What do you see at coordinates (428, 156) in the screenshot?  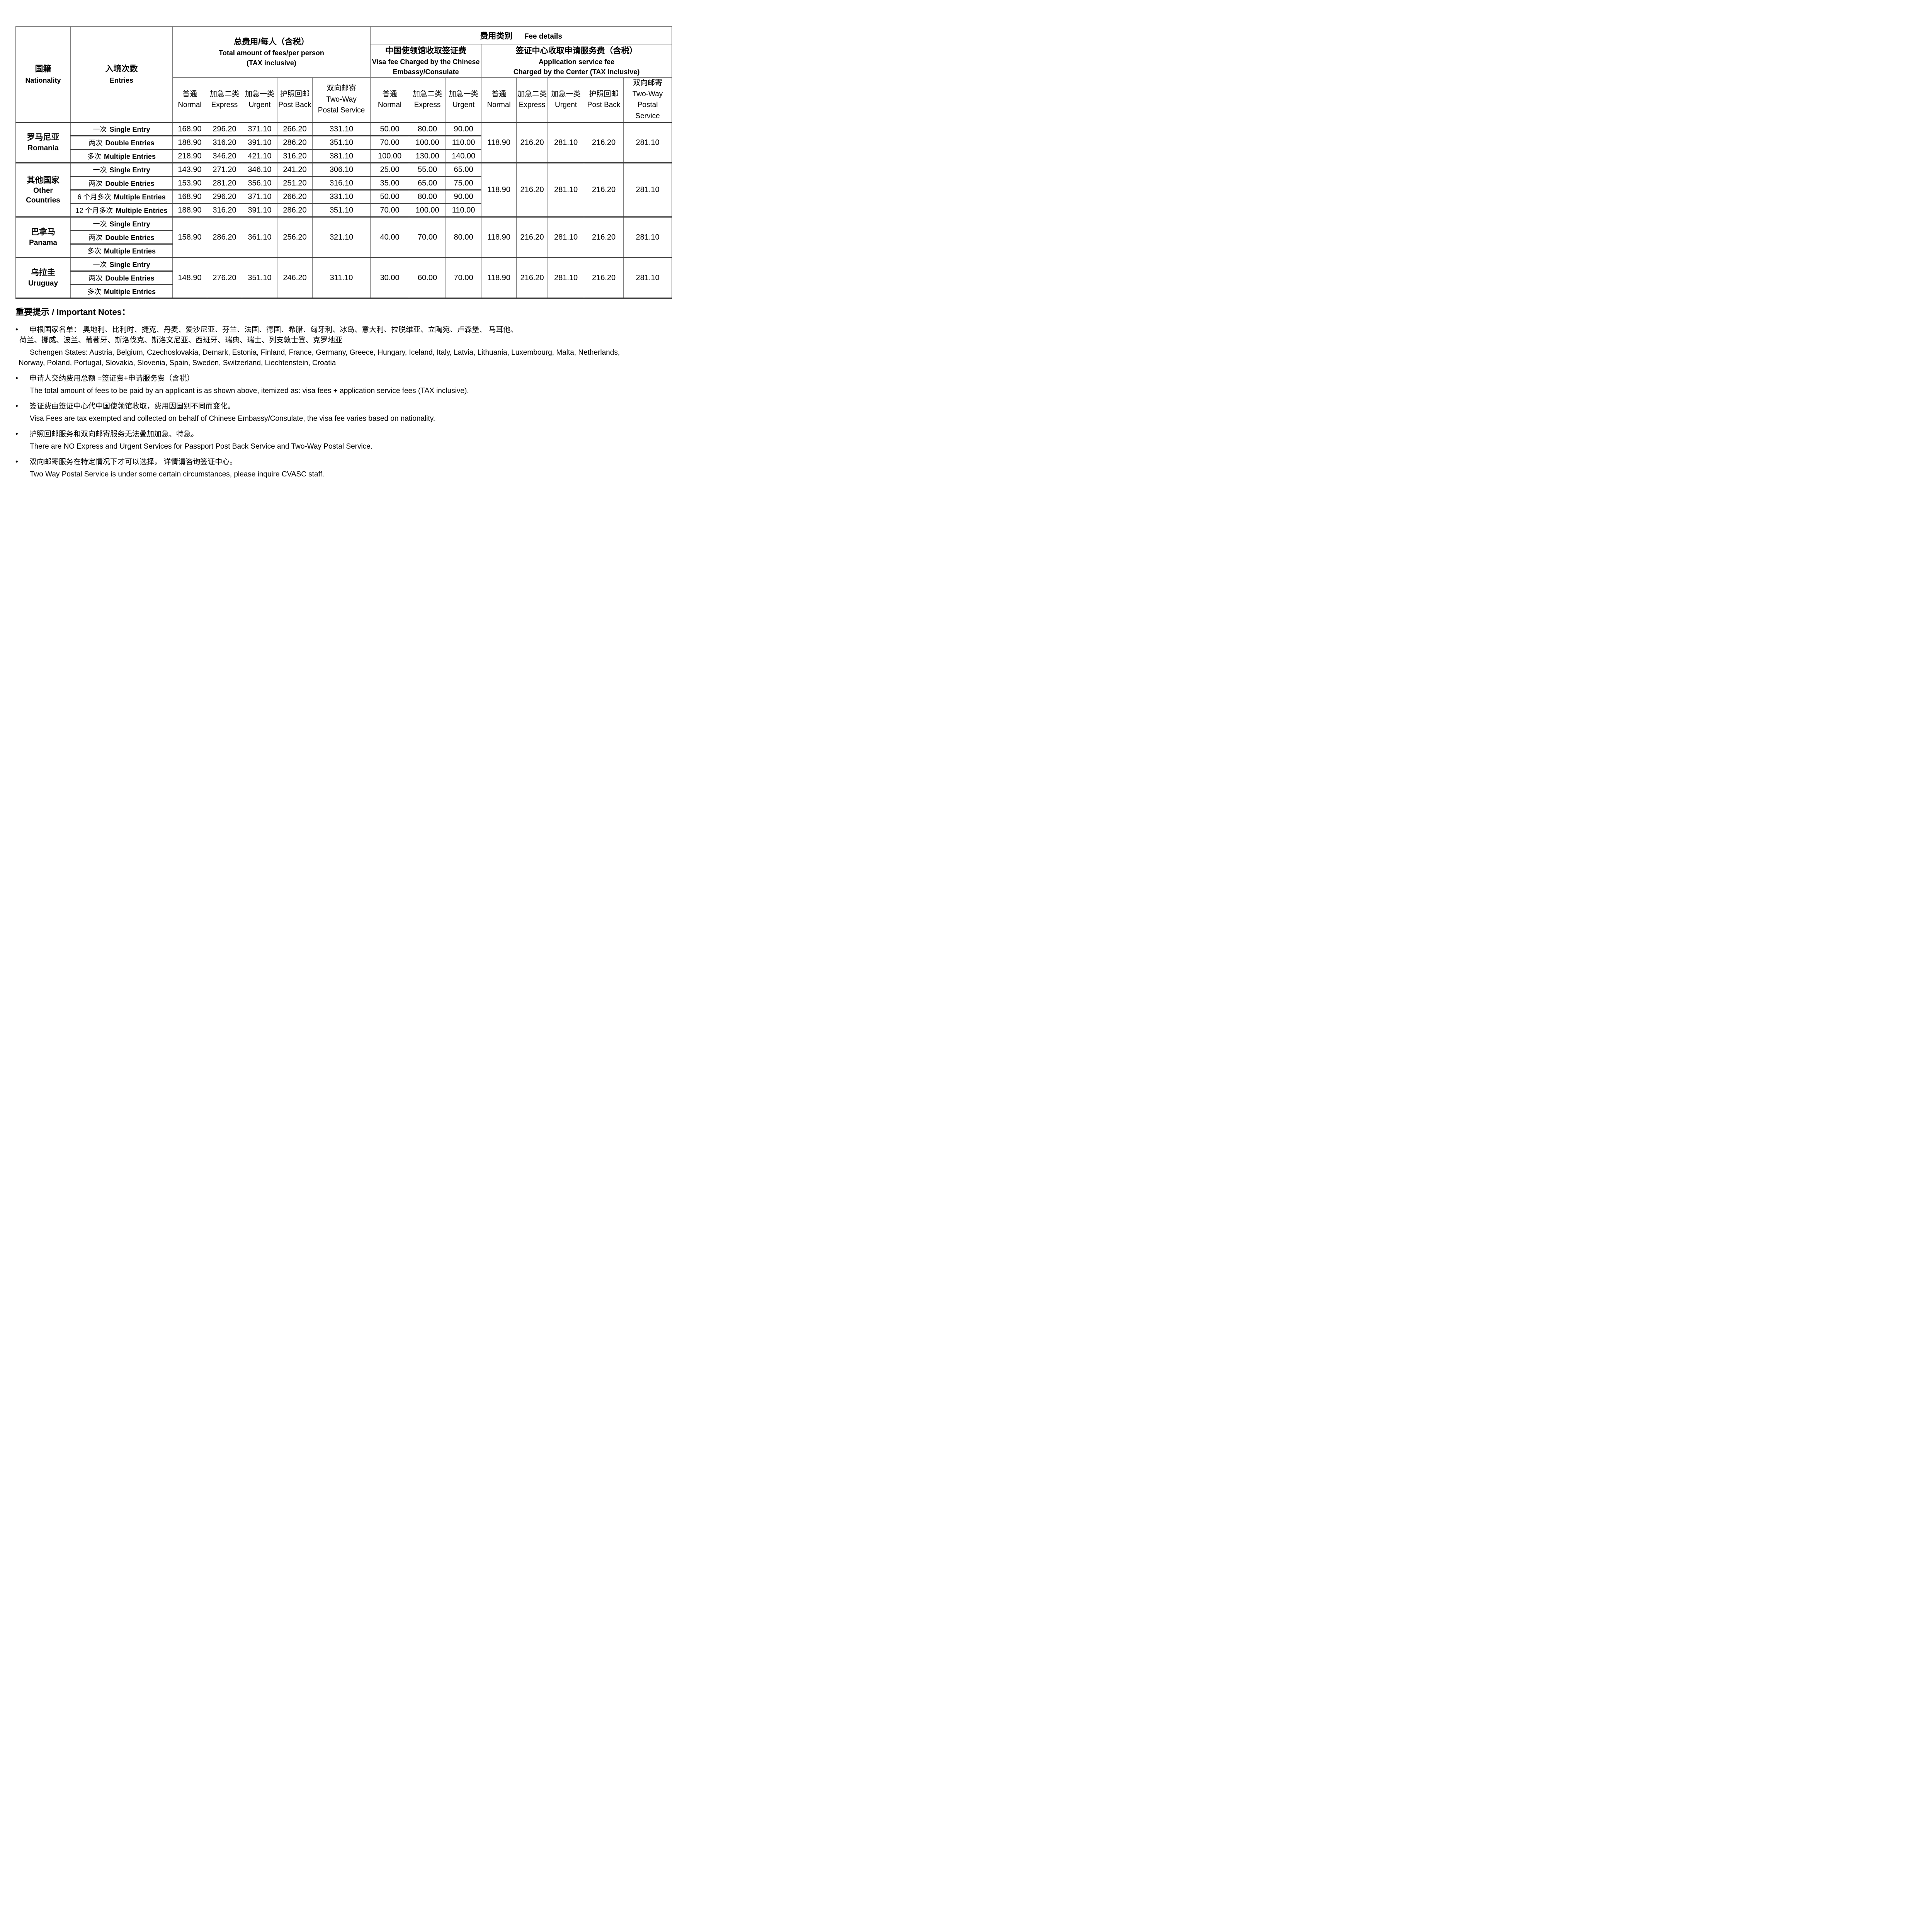 I see `fee-value: 130.00` at bounding box center [428, 156].